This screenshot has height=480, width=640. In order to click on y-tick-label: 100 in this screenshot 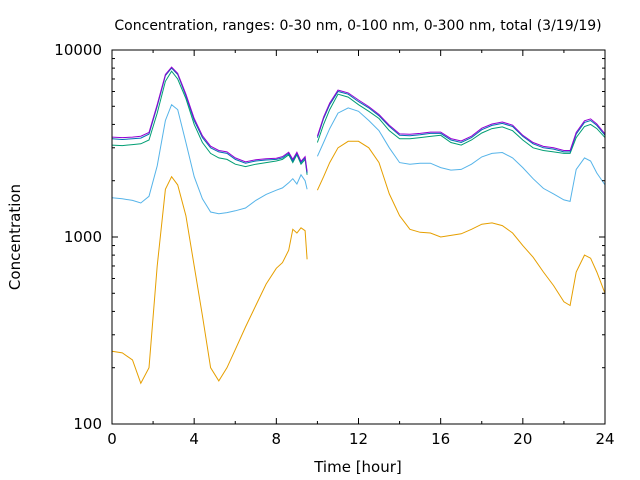, I will do `click(87, 424)`.